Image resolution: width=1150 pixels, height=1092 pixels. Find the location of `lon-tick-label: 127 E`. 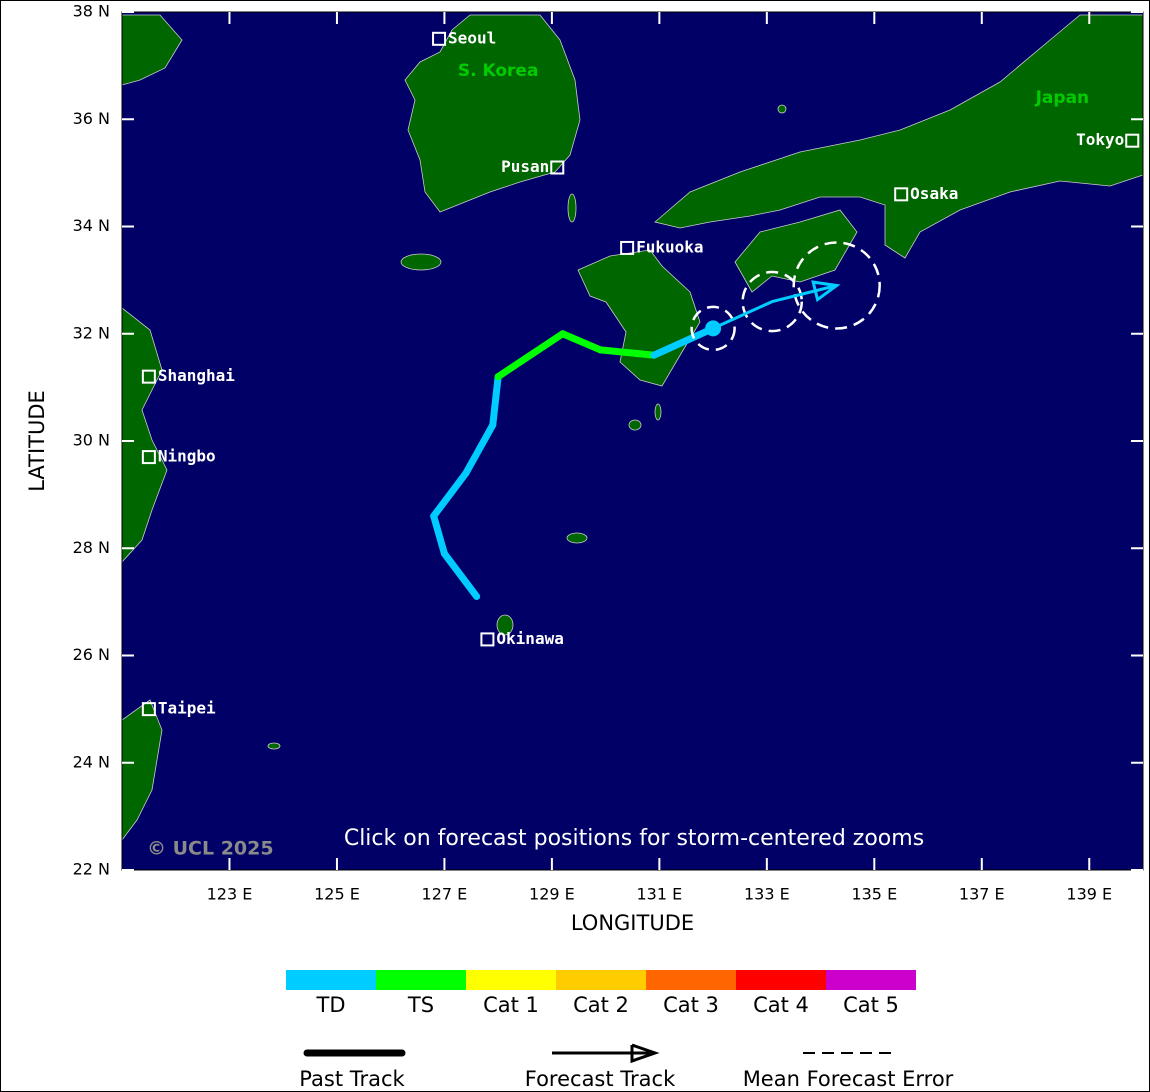

lon-tick-label: 127 E is located at coordinates (445, 894).